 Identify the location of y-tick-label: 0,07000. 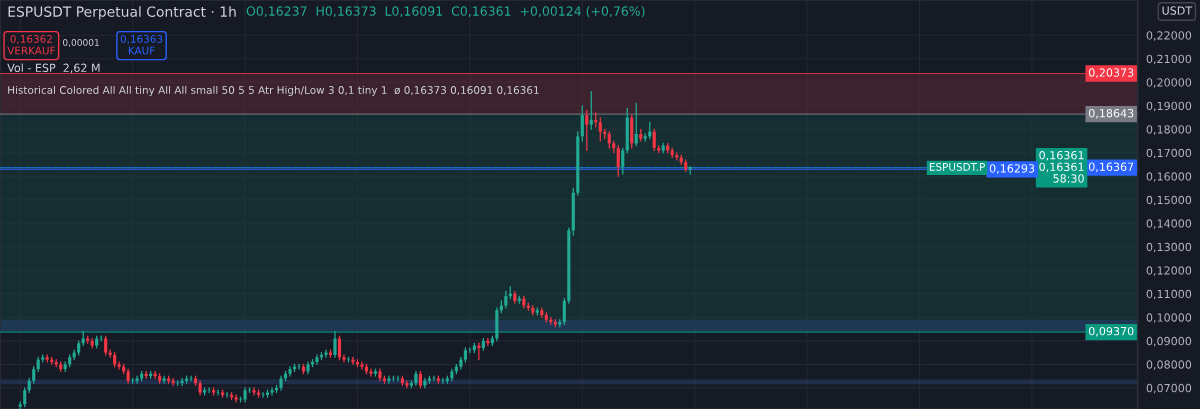
(1169, 388).